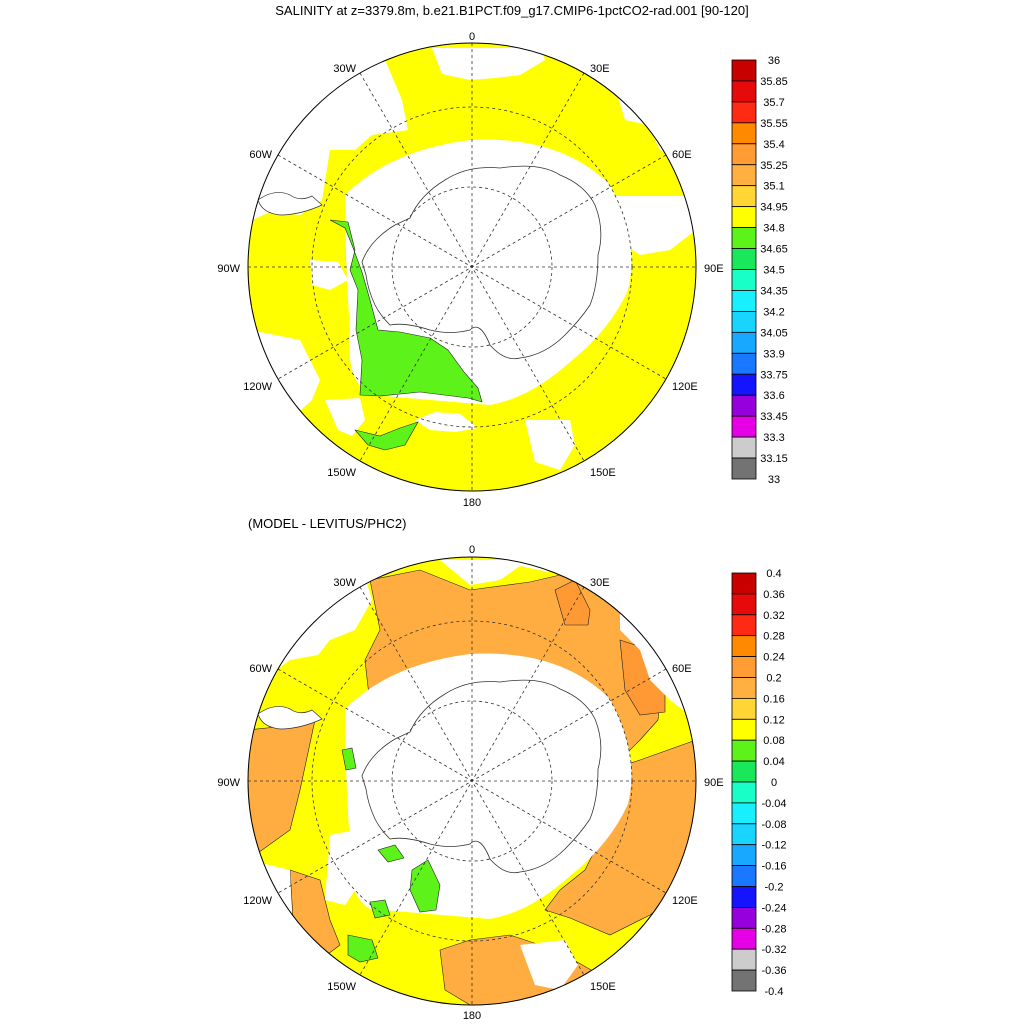  What do you see at coordinates (774, 459) in the screenshot?
I see `colorbar-tick-label: 33.15` at bounding box center [774, 459].